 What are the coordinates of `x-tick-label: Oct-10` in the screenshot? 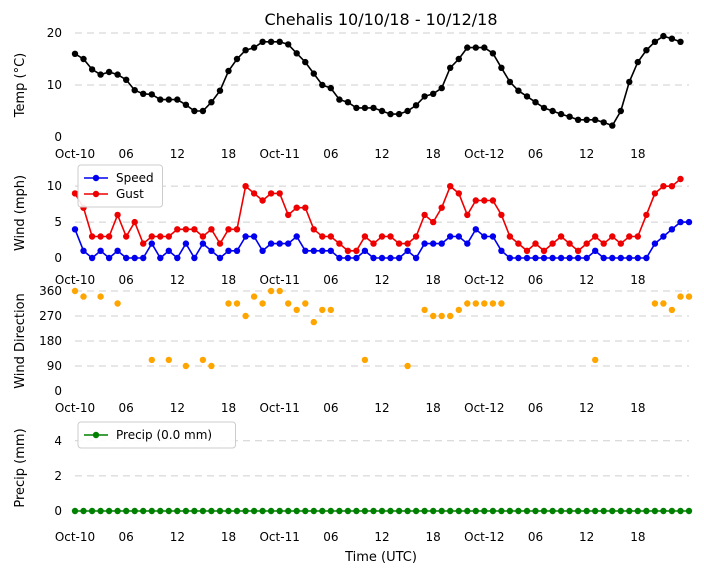 It's located at (75, 408).